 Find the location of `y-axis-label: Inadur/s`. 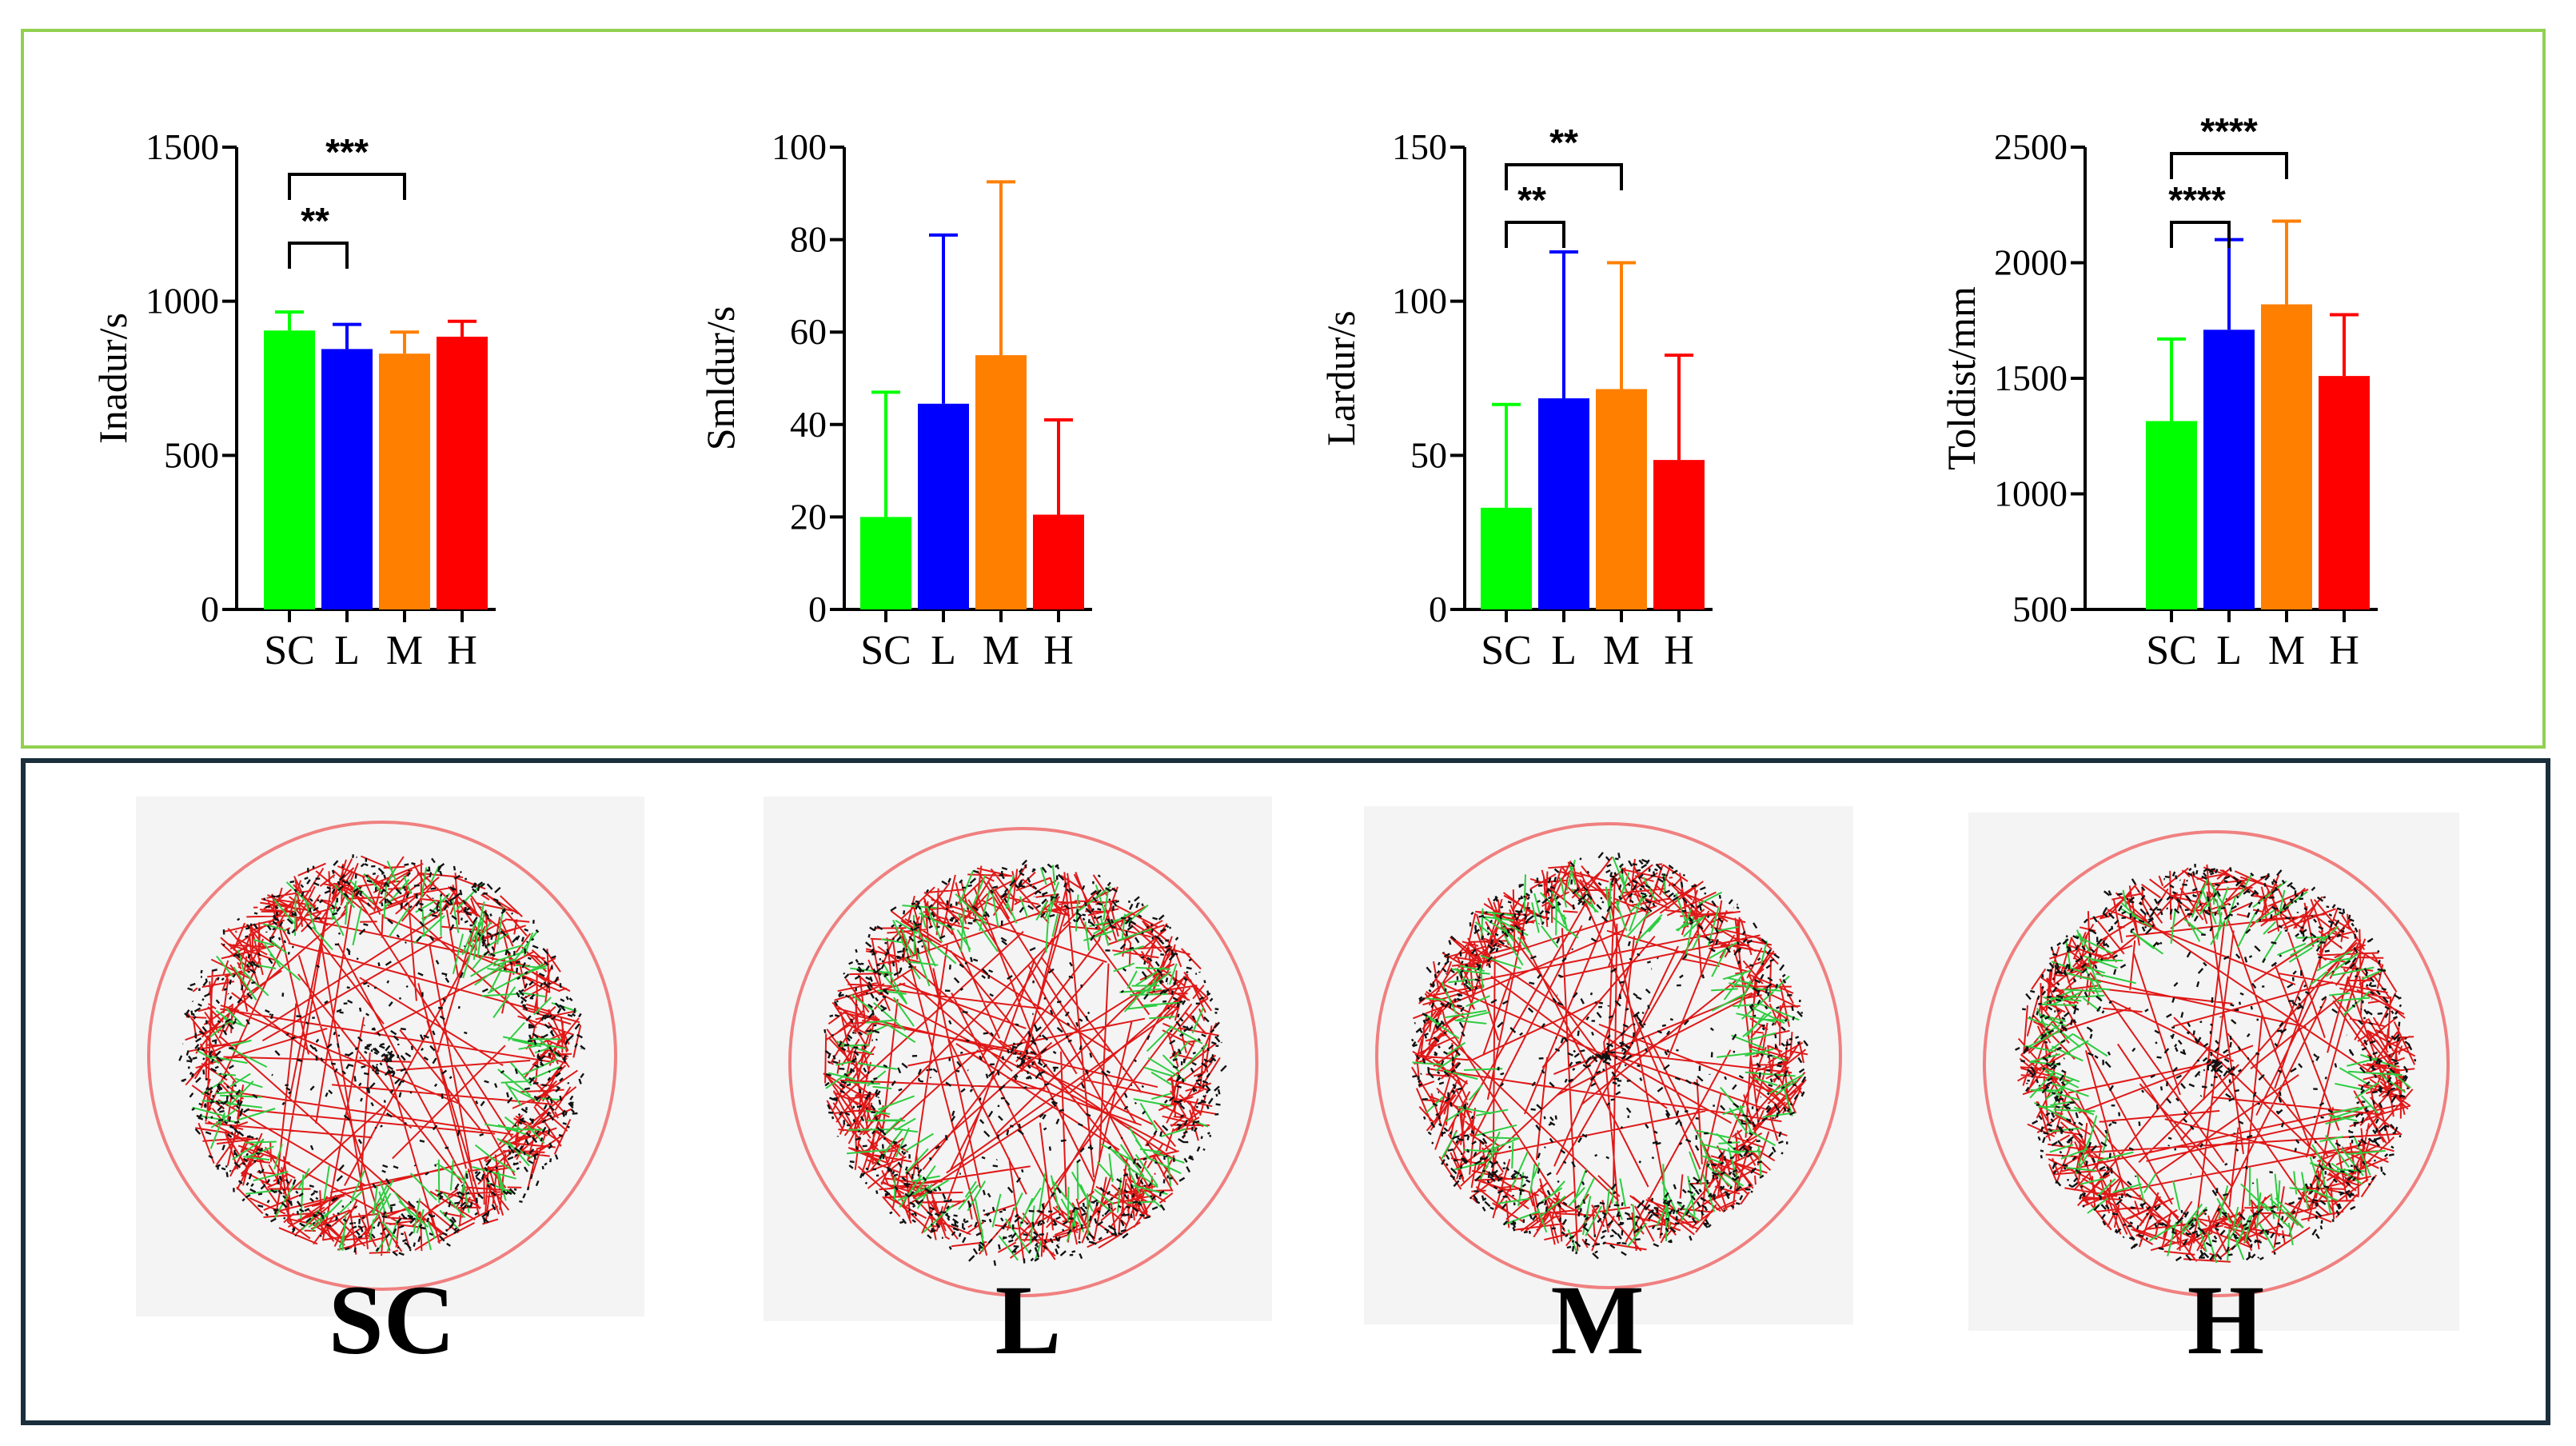

y-axis-label: Inadur/s is located at coordinates (113, 378).